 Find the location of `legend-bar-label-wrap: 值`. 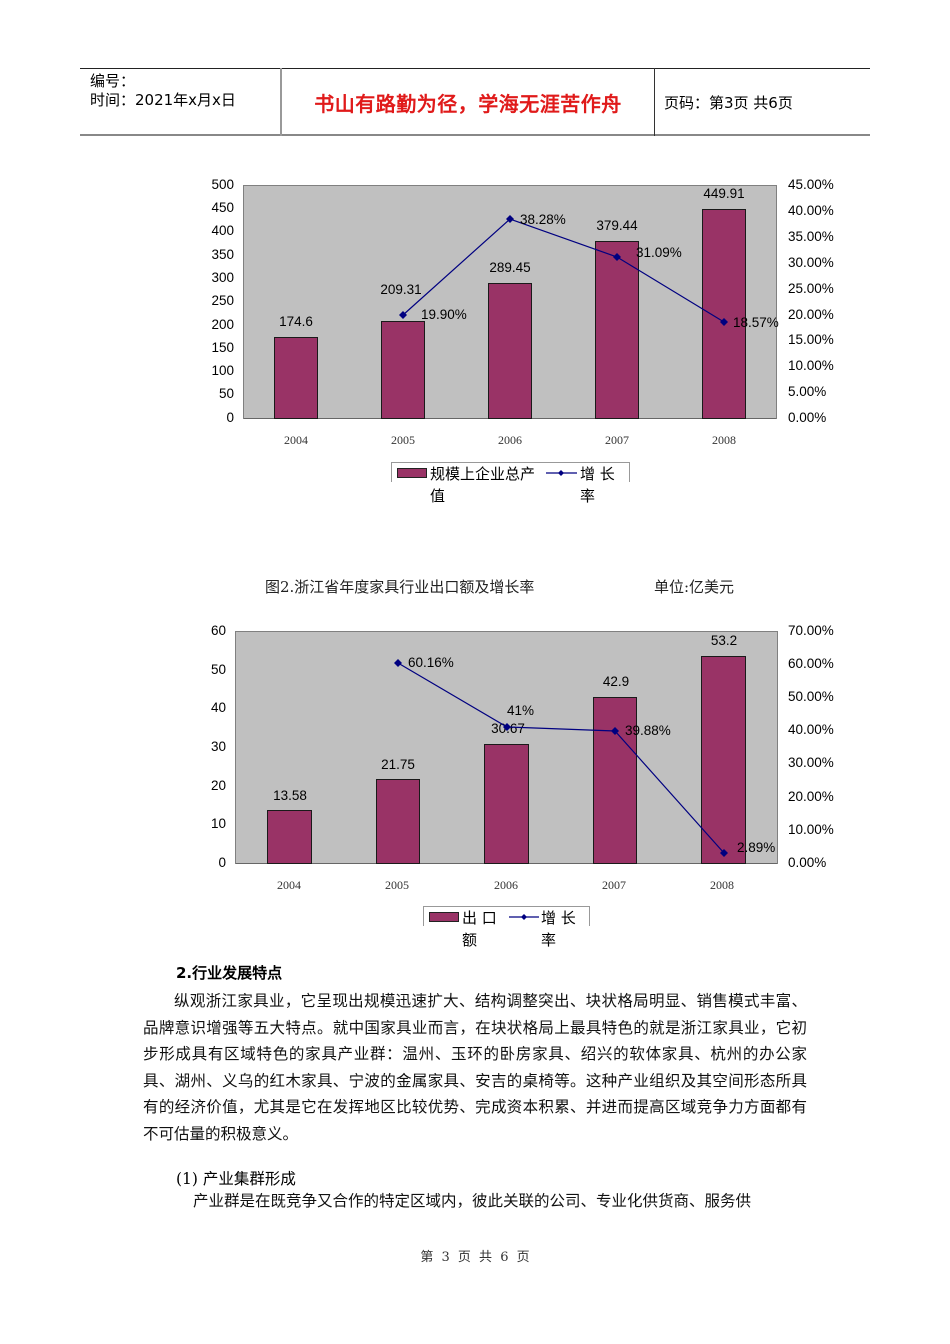

legend-bar-label-wrap: 值 is located at coordinates (438, 496).